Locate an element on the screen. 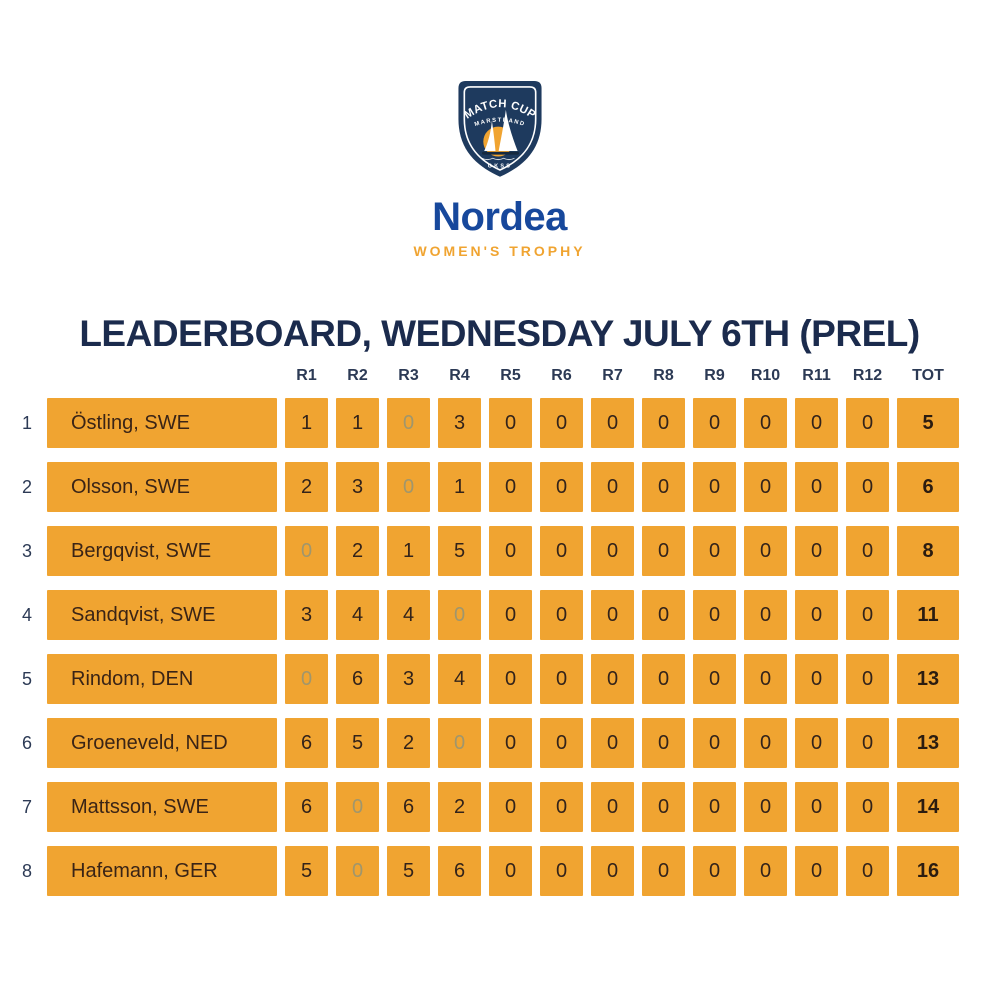 The width and height of the screenshot is (999, 999). total-cell: 14 is located at coordinates (928, 807).